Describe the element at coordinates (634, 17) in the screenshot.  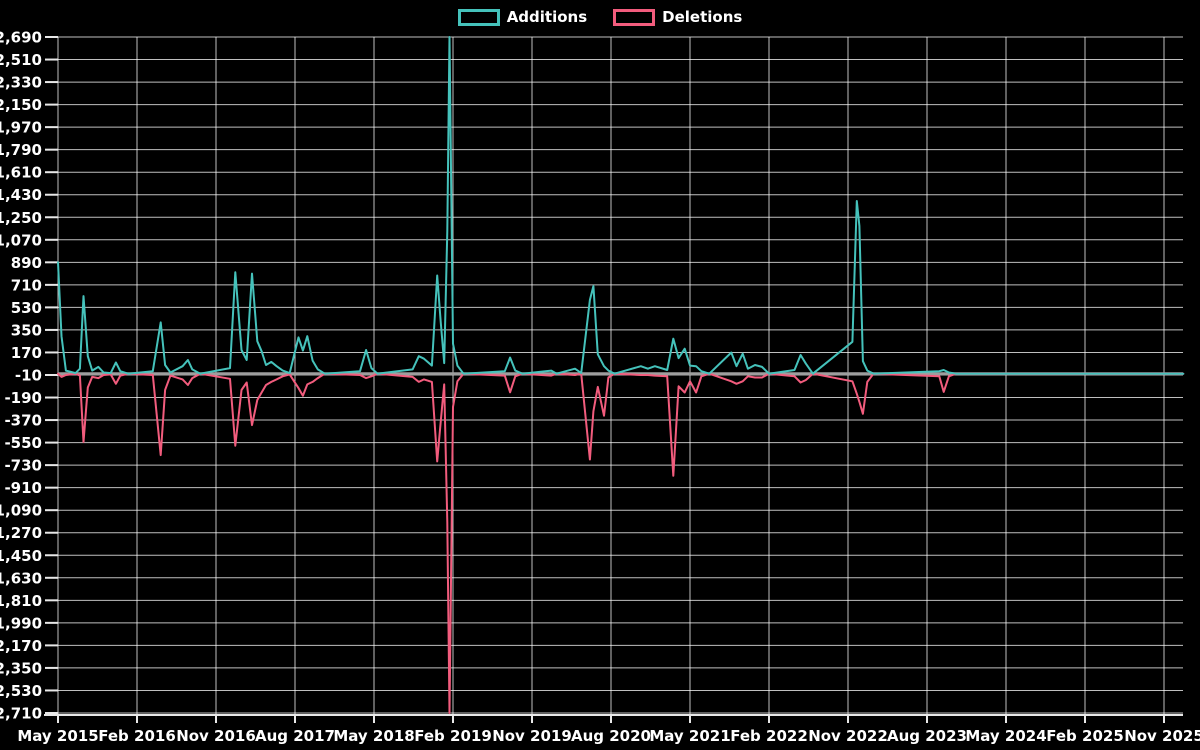
I see `deletions-swatch-icon` at that location.